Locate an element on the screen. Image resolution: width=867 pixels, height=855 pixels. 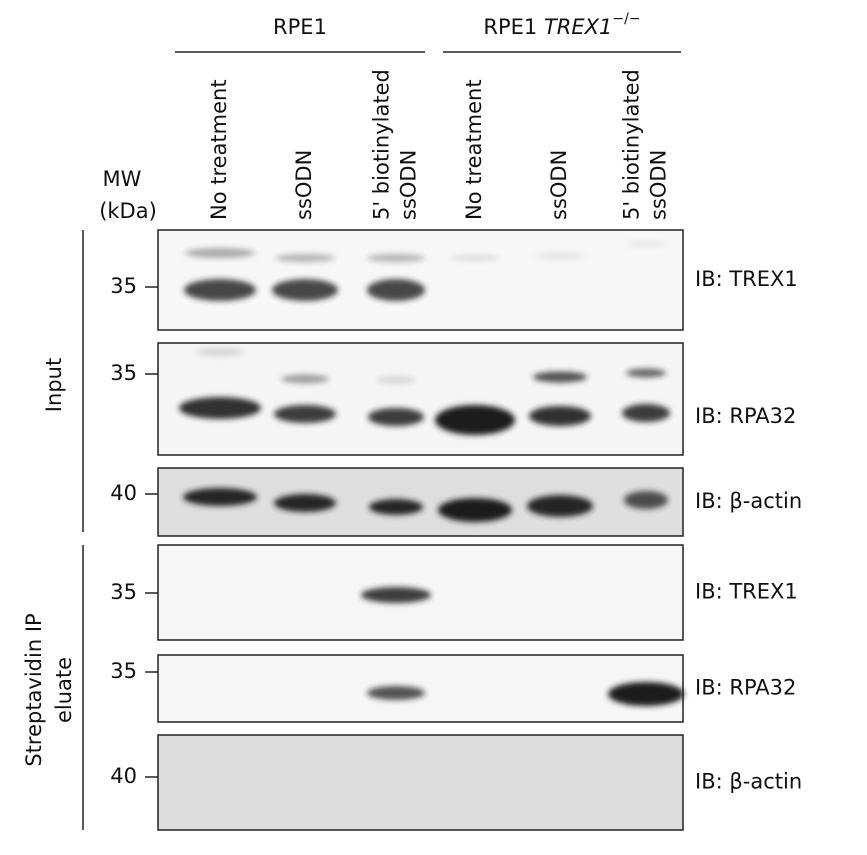
group-genotype: −/− is located at coordinates (626, 19).